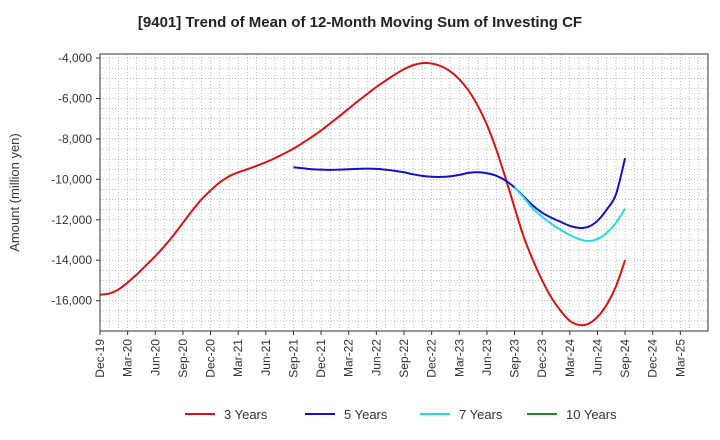 Image resolution: width=720 pixels, height=440 pixels. I want to click on x-tick-label: Sep-23, so click(515, 358).